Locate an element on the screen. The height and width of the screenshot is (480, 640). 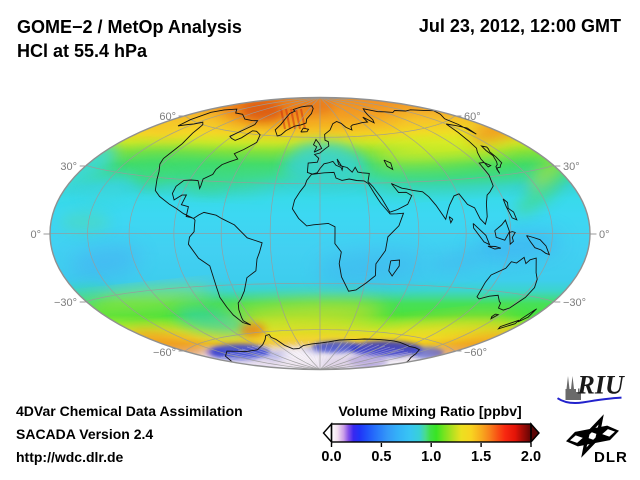
svg-text: 0.0 is located at coordinates (331, 457).